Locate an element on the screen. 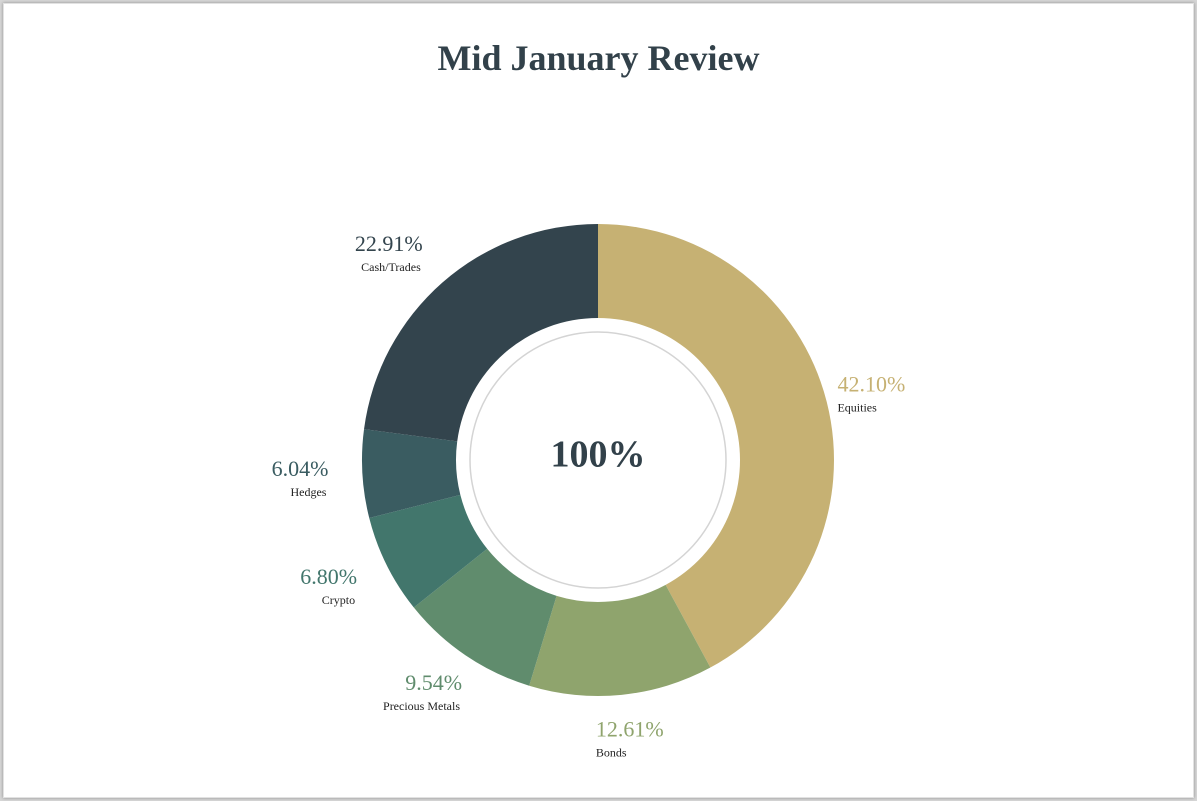 The height and width of the screenshot is (801, 1197). slice-cash-trades is located at coordinates (481, 333).